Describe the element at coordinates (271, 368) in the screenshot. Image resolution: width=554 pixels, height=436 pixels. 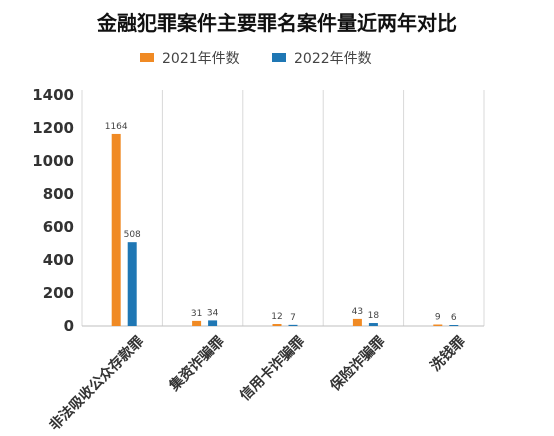
I see `x-tick-label: 信用卡诈骗罪` at that location.